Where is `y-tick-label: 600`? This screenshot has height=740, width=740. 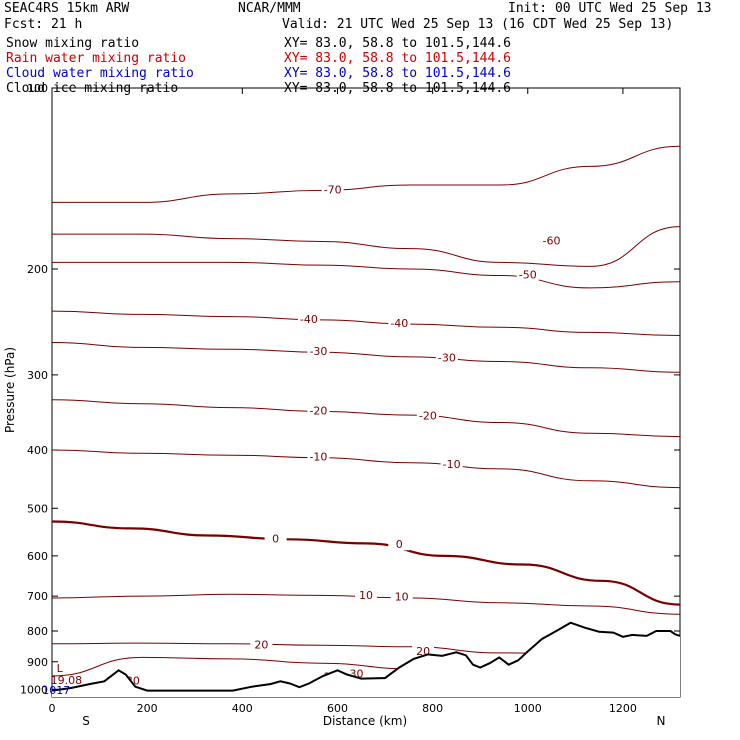
y-tick-label: 600 is located at coordinates (37, 556).